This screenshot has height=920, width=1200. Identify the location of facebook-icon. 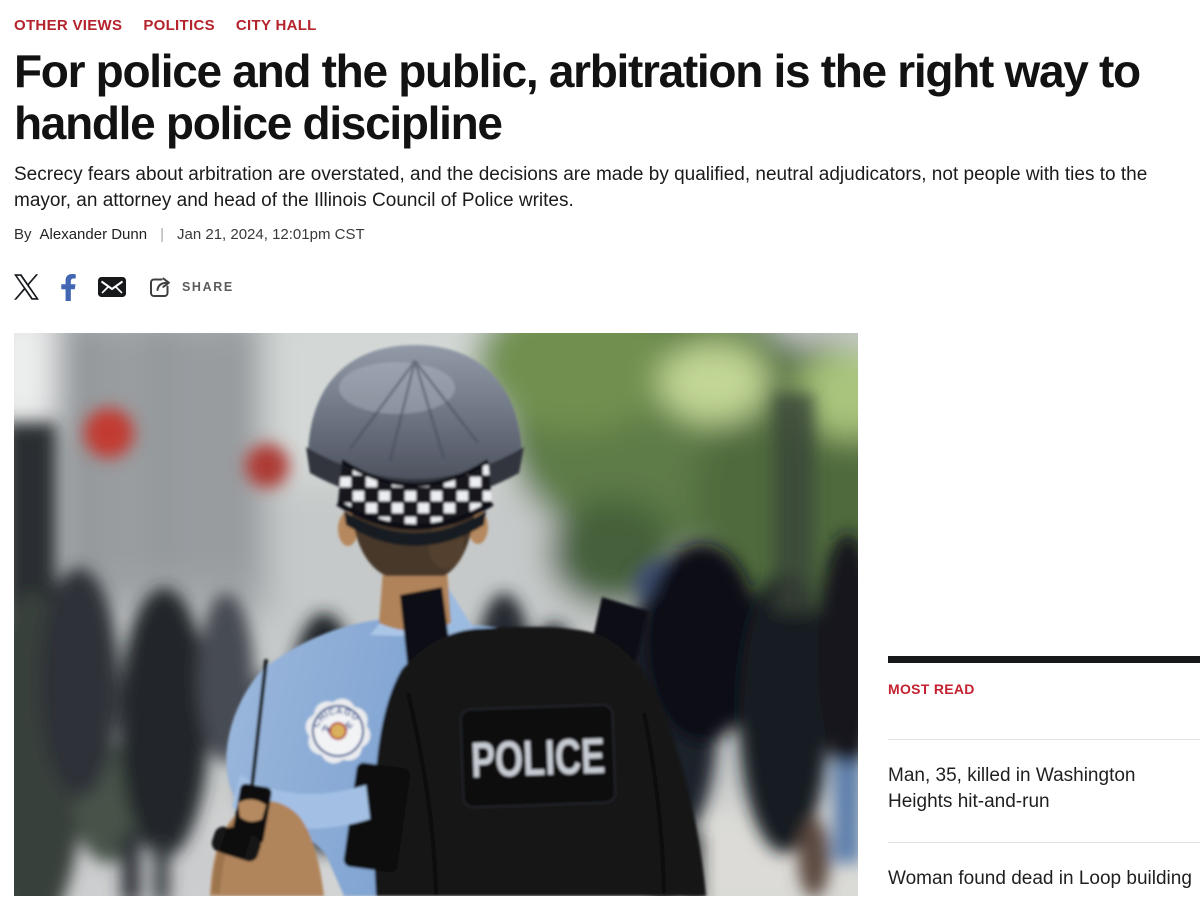
(68, 287).